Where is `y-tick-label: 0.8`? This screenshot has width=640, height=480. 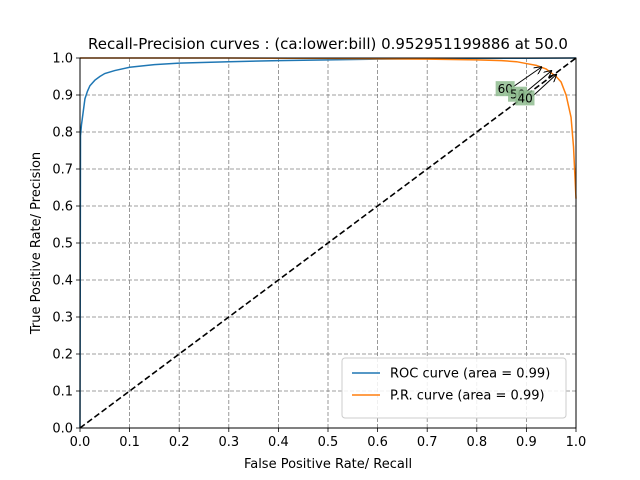
y-tick-label: 0.8 is located at coordinates (62, 133).